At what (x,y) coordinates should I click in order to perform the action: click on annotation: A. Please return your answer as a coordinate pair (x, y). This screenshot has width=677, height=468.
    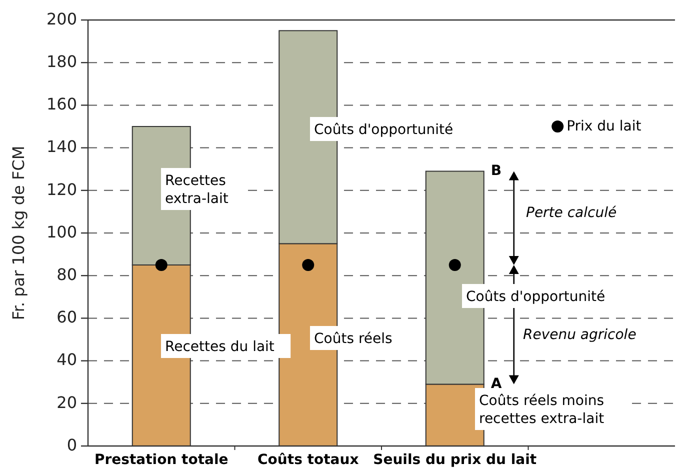
    Looking at the image, I should click on (496, 384).